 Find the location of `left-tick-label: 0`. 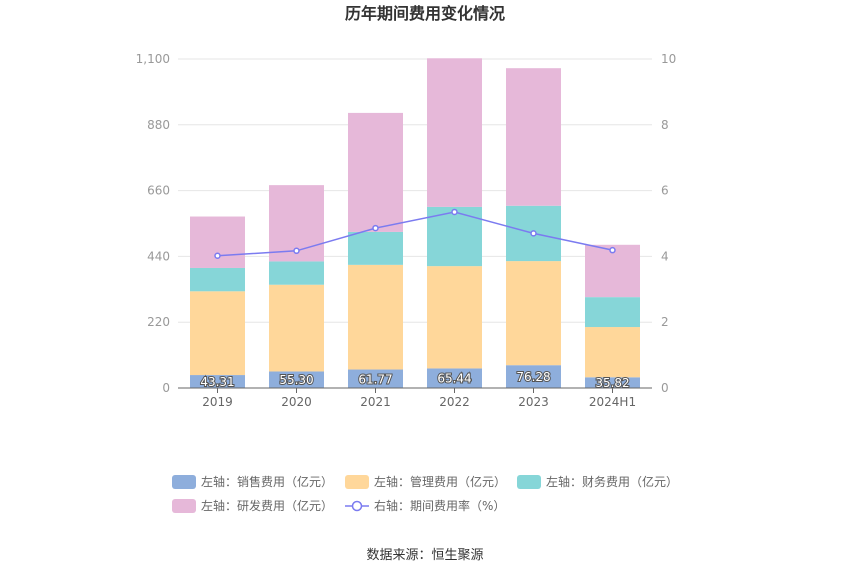

left-tick-label: 0 is located at coordinates (166, 388).